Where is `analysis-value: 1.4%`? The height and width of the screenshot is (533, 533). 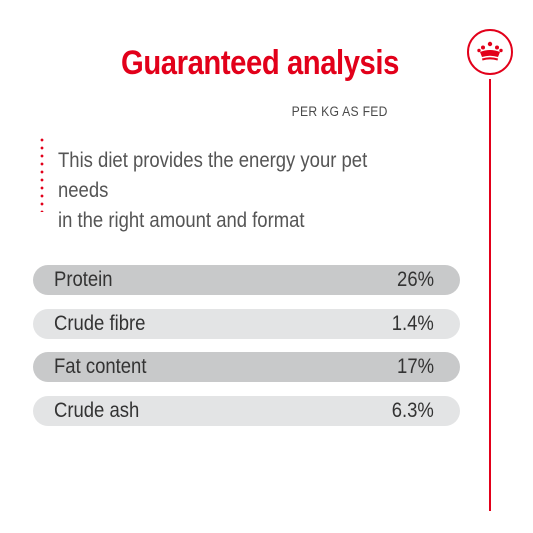
analysis-value: 1.4% is located at coordinates (412, 323).